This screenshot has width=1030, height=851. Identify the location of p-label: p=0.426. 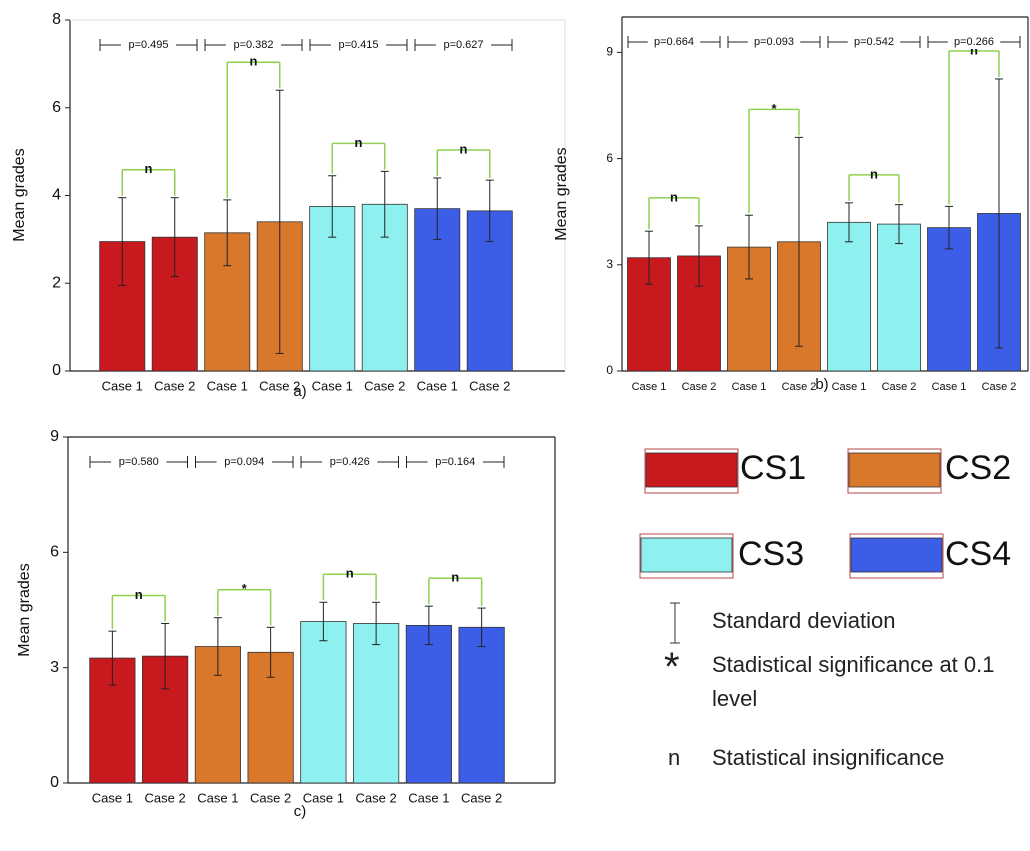
(350, 462).